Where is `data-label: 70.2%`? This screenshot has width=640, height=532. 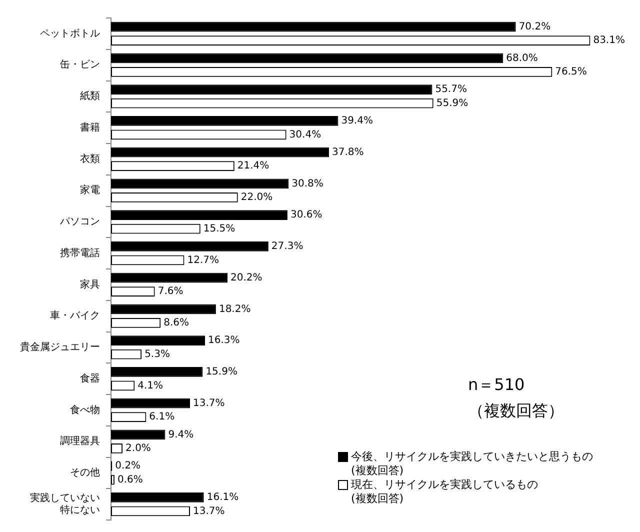 data-label: 70.2% is located at coordinates (534, 26).